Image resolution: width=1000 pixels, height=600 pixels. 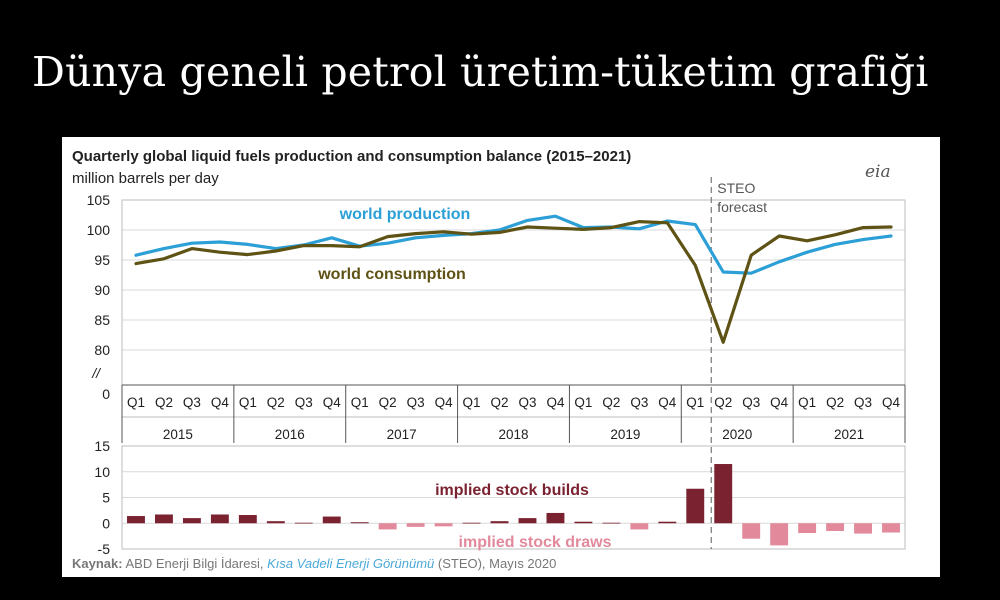 What do you see at coordinates (495, 563) in the screenshot?
I see `source-suffix: (STEO), Mayıs 2020` at bounding box center [495, 563].